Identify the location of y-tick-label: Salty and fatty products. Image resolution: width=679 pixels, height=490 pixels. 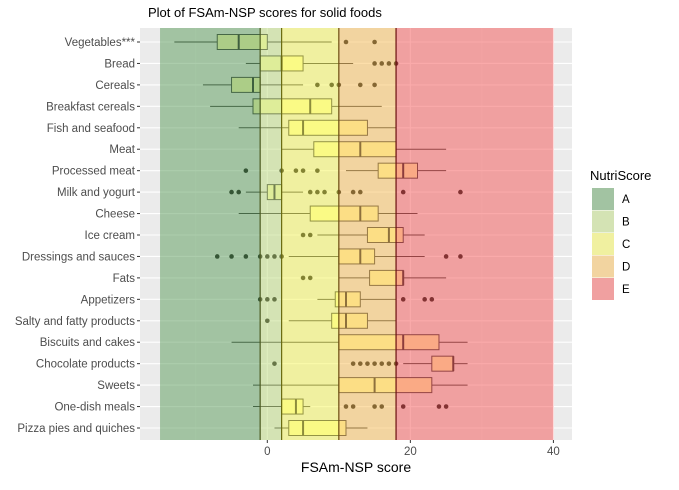
(75, 322).